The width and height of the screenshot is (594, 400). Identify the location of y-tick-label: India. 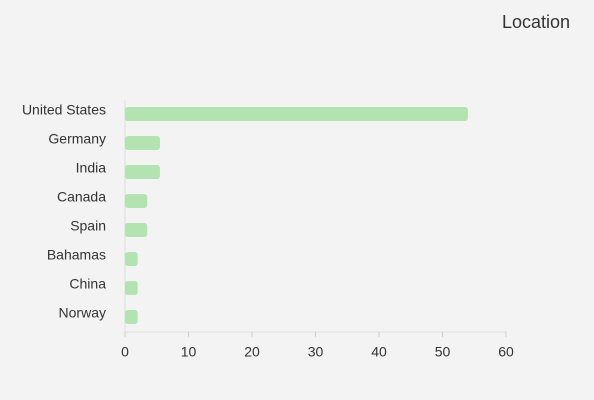
(91, 168).